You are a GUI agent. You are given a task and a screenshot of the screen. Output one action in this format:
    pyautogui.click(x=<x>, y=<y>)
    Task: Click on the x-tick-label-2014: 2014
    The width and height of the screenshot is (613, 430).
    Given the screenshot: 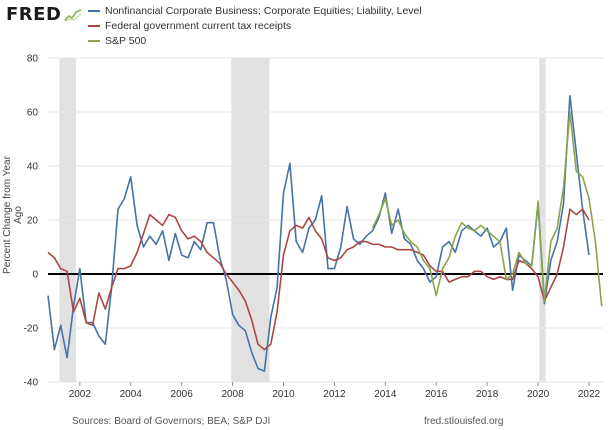 What is the action you would take?
    pyautogui.click(x=385, y=394)
    